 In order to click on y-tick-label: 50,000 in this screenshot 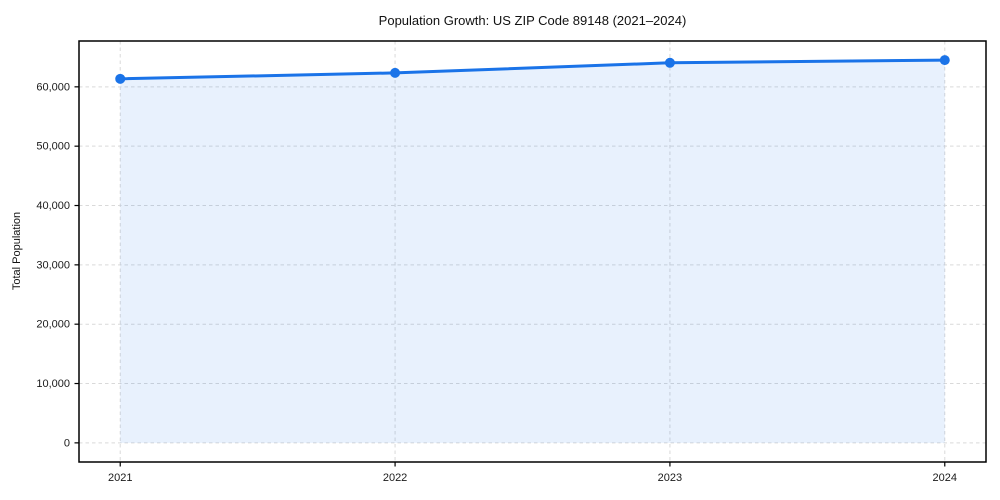, I will do `click(53, 147)`.